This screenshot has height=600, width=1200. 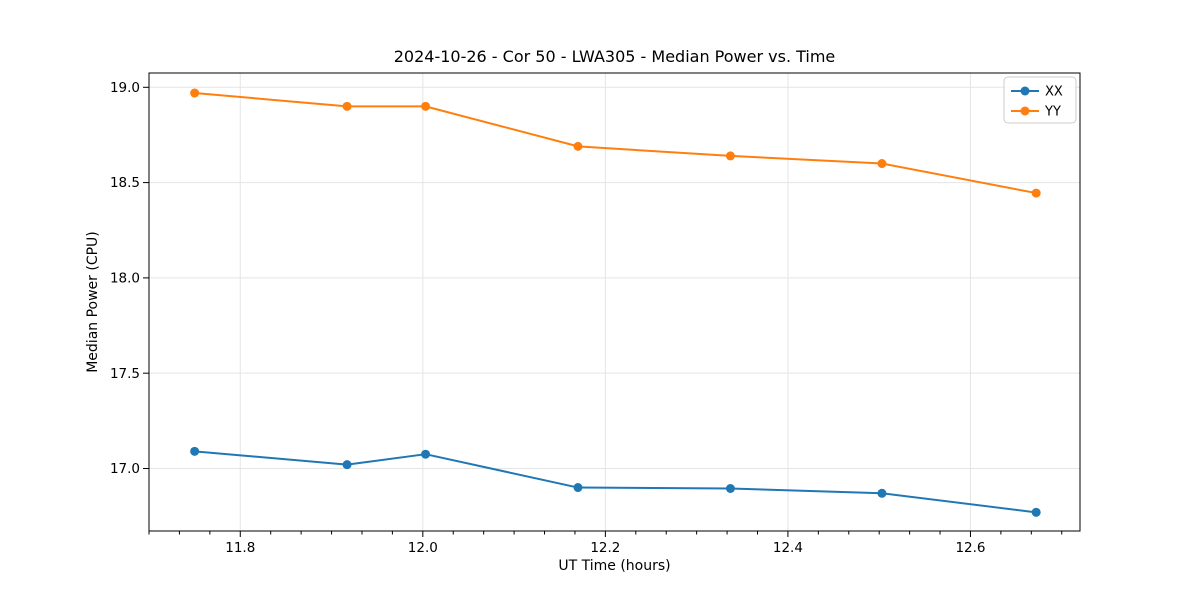 What do you see at coordinates (970, 548) in the screenshot?
I see `x-tick-label: 12.6` at bounding box center [970, 548].